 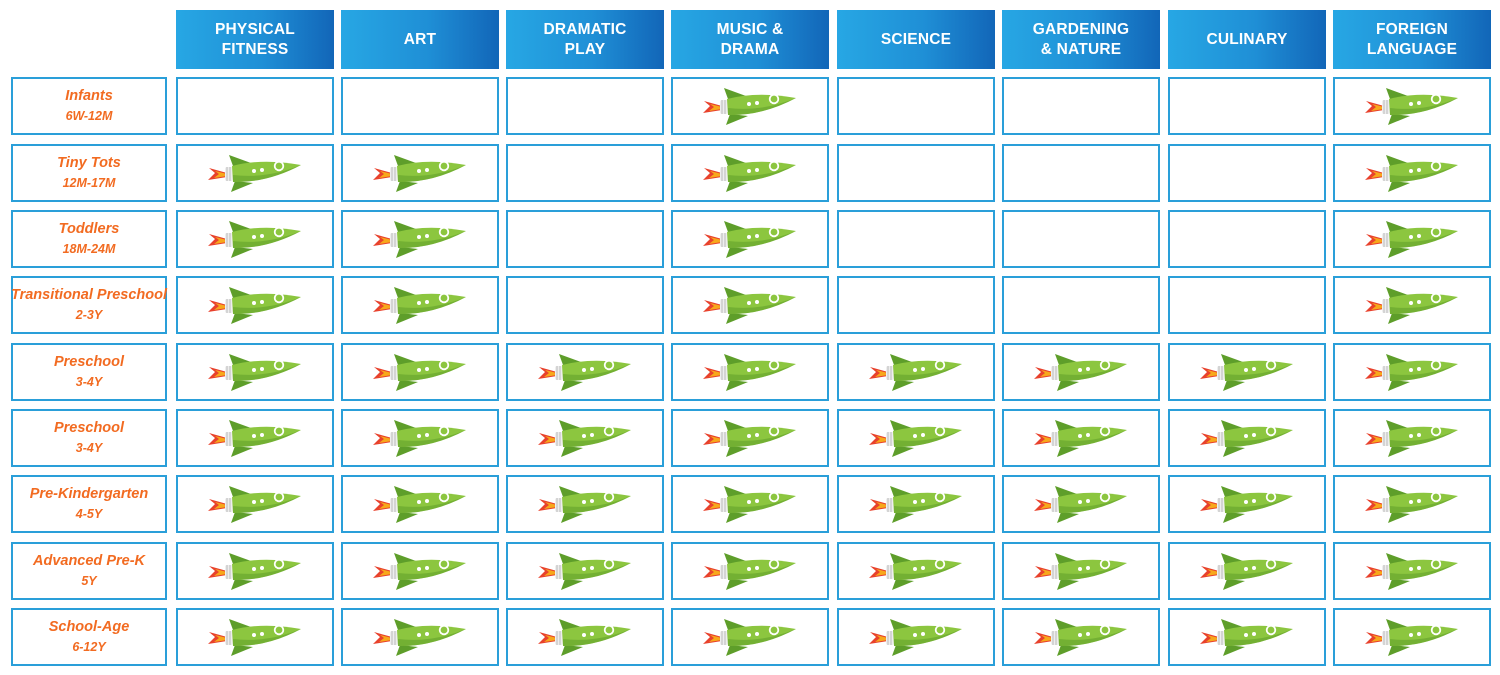 What do you see at coordinates (89, 239) in the screenshot?
I see `row-label: Toddlers 18M-24M` at bounding box center [89, 239].